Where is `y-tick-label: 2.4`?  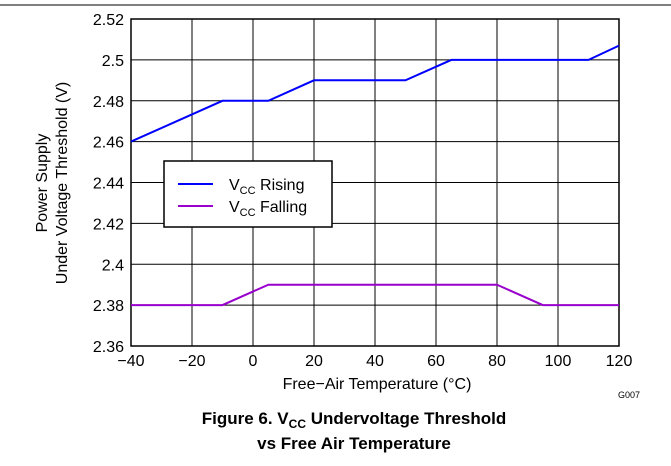
y-tick-label: 2.4 is located at coordinates (113, 265).